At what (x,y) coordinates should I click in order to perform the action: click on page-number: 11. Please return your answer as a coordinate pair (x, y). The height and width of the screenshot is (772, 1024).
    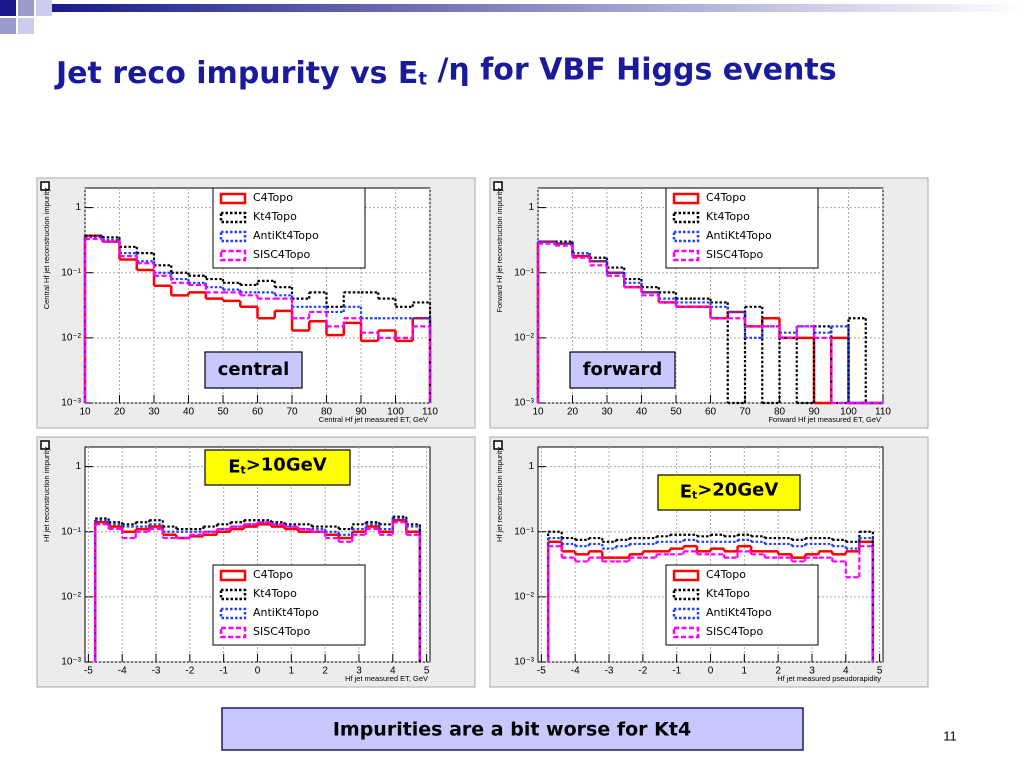
    Looking at the image, I should click on (950, 735).